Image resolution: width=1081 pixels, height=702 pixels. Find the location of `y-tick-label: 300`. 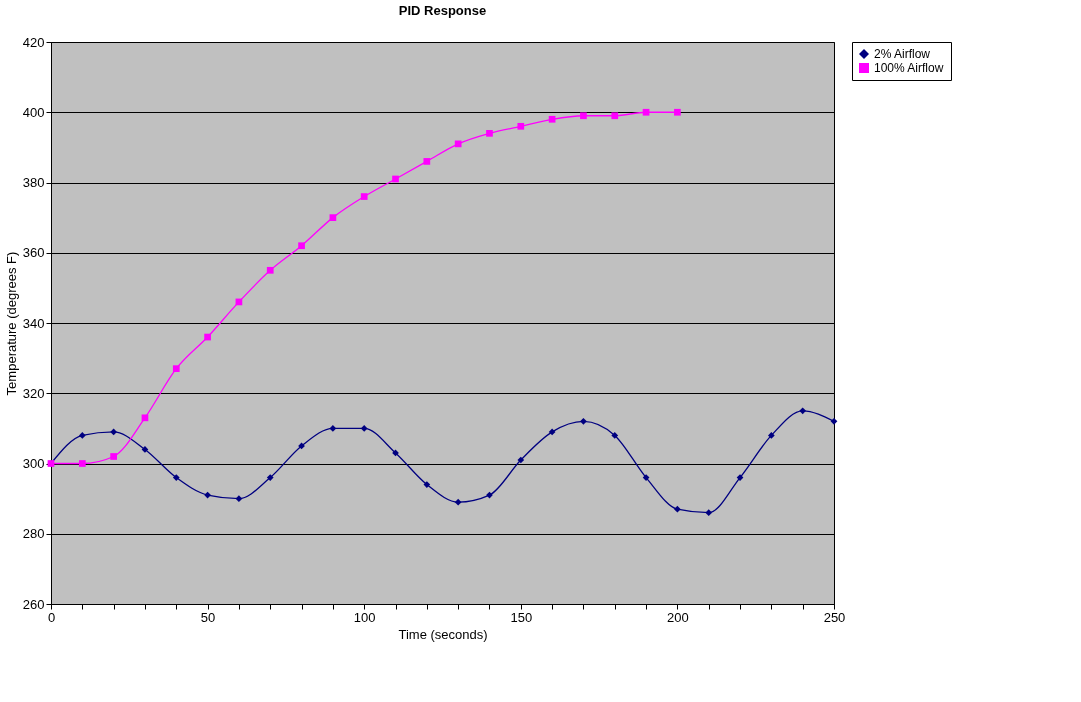

y-tick-label: 300 is located at coordinates (33, 463).